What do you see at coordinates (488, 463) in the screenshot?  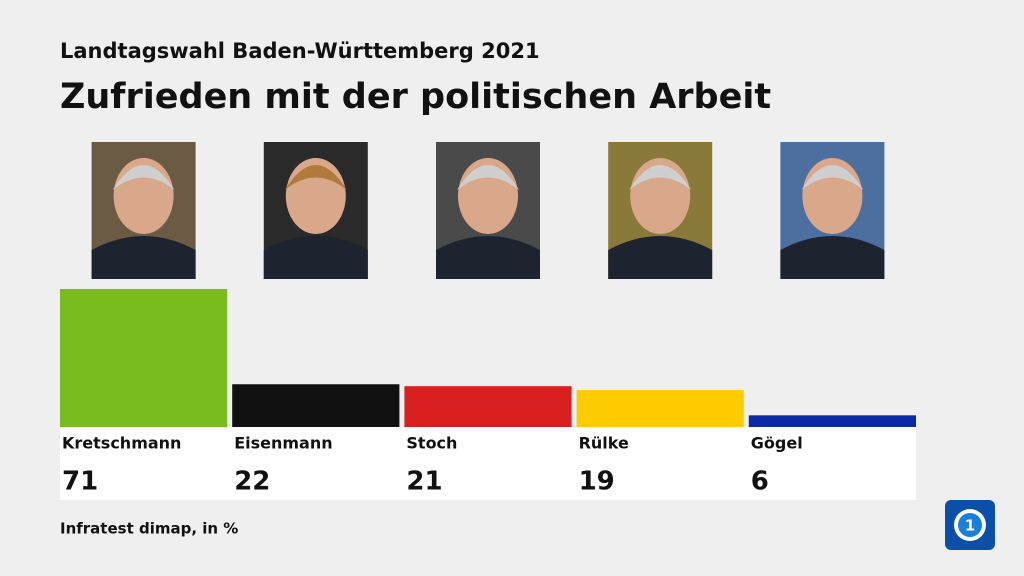 I see `label-panel` at bounding box center [488, 463].